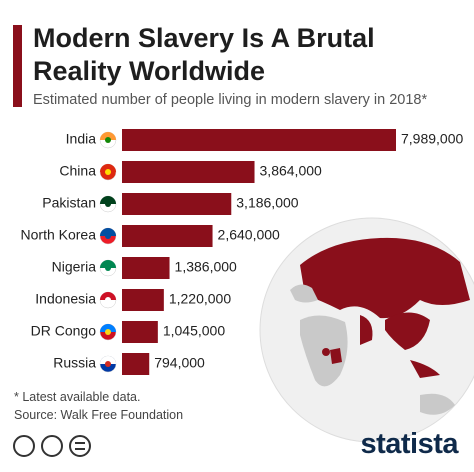  What do you see at coordinates (81, 139) in the screenshot?
I see `category-label: India` at bounding box center [81, 139].